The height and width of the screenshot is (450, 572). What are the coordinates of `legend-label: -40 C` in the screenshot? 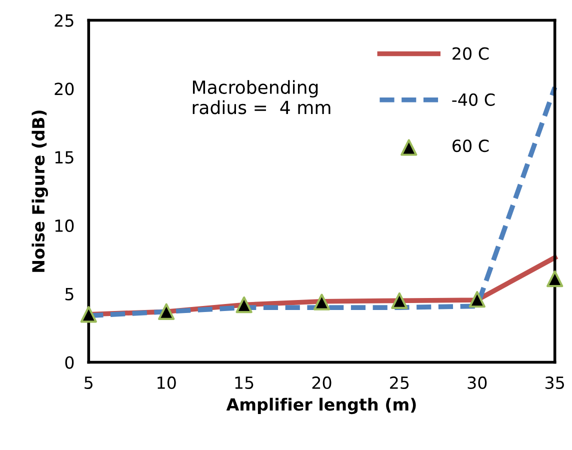 It's located at (473, 99).